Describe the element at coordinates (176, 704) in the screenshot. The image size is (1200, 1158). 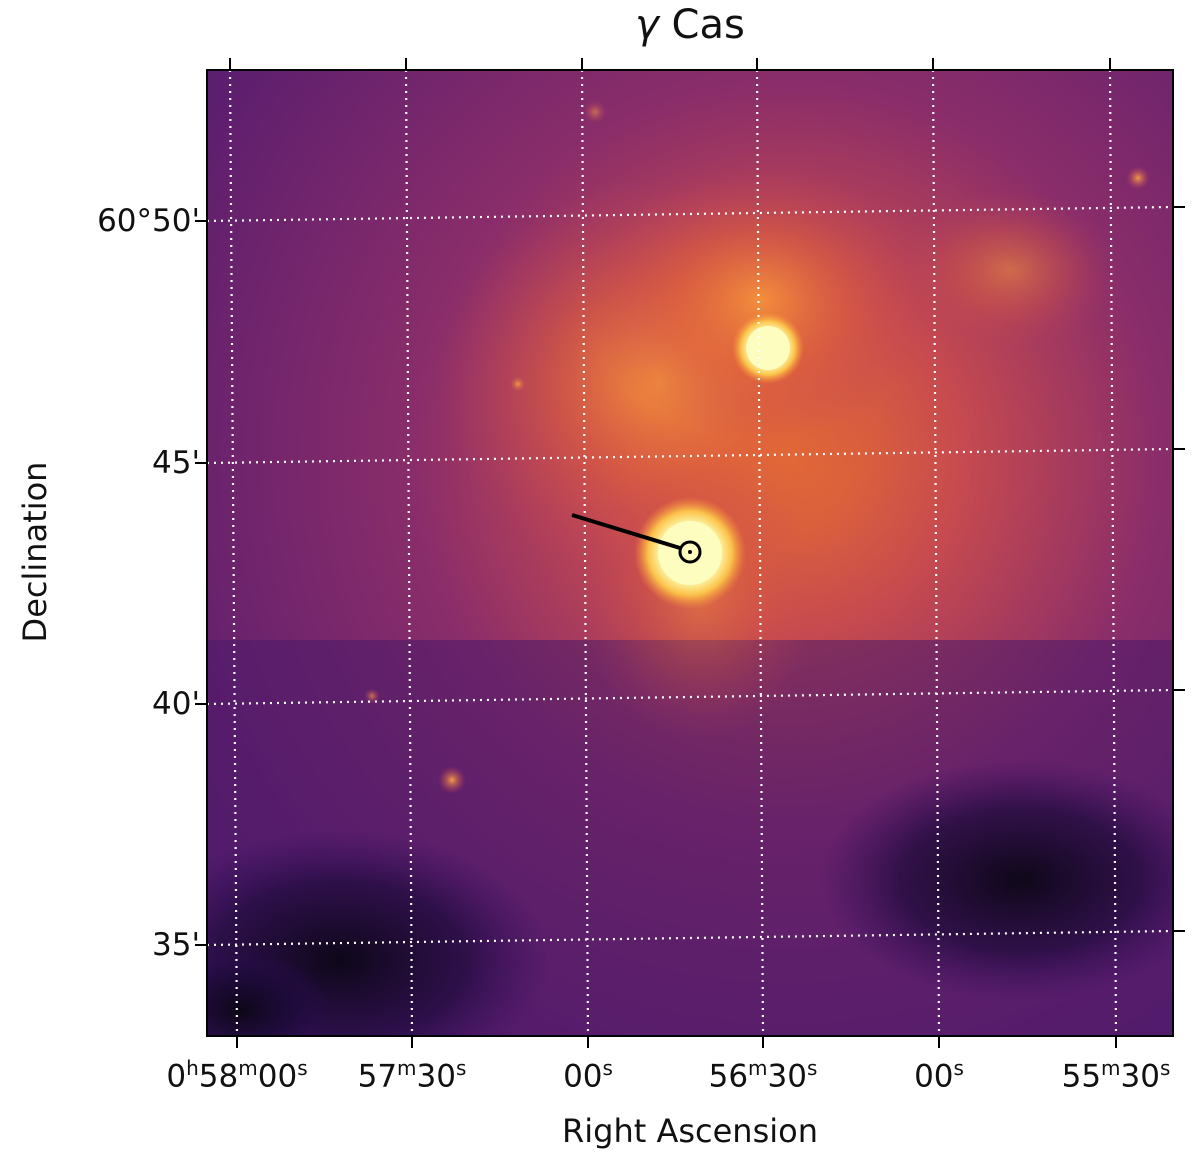
I see `dec-tick-label: 40'` at that location.